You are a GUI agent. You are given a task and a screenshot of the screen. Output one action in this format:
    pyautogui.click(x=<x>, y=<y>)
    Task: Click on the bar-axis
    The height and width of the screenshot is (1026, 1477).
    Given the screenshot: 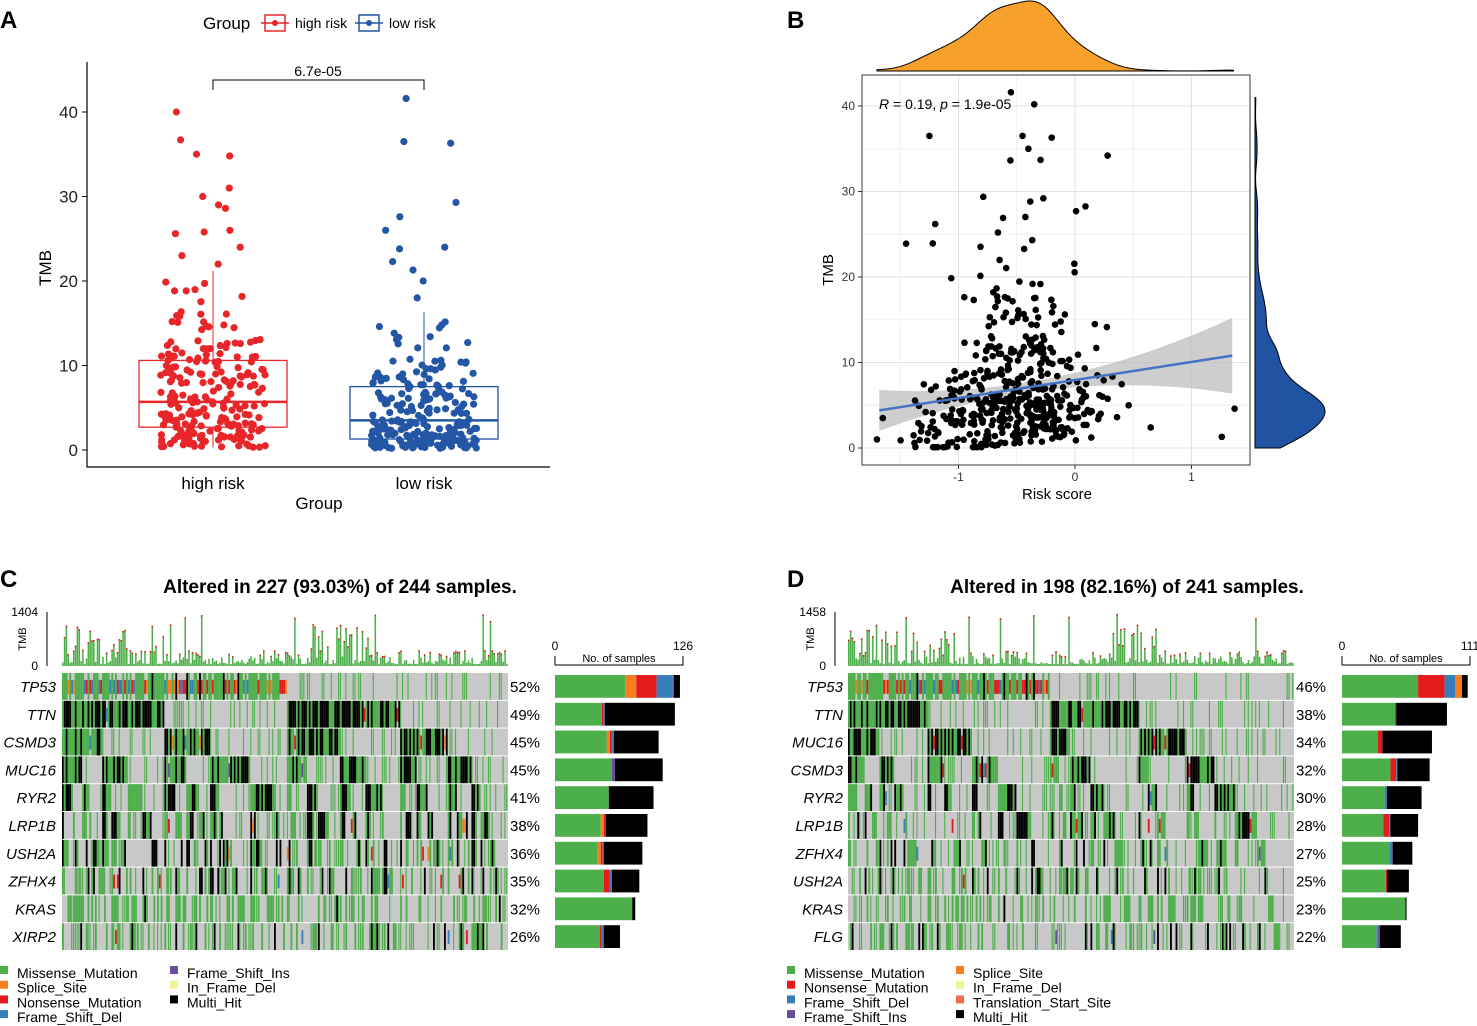 What is the action you would take?
    pyautogui.click(x=1406, y=661)
    